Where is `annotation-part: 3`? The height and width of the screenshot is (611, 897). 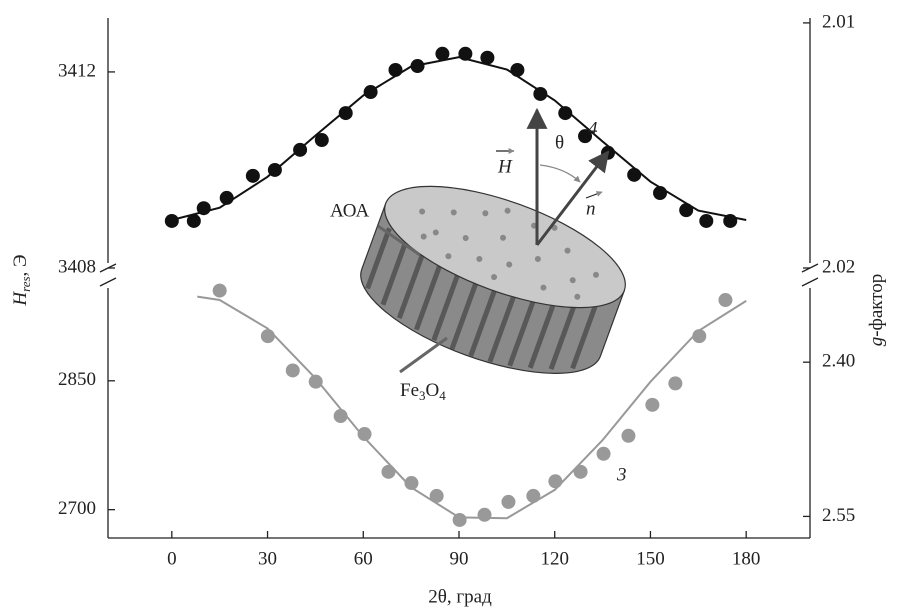 annotation-part: 3 is located at coordinates (422, 395).